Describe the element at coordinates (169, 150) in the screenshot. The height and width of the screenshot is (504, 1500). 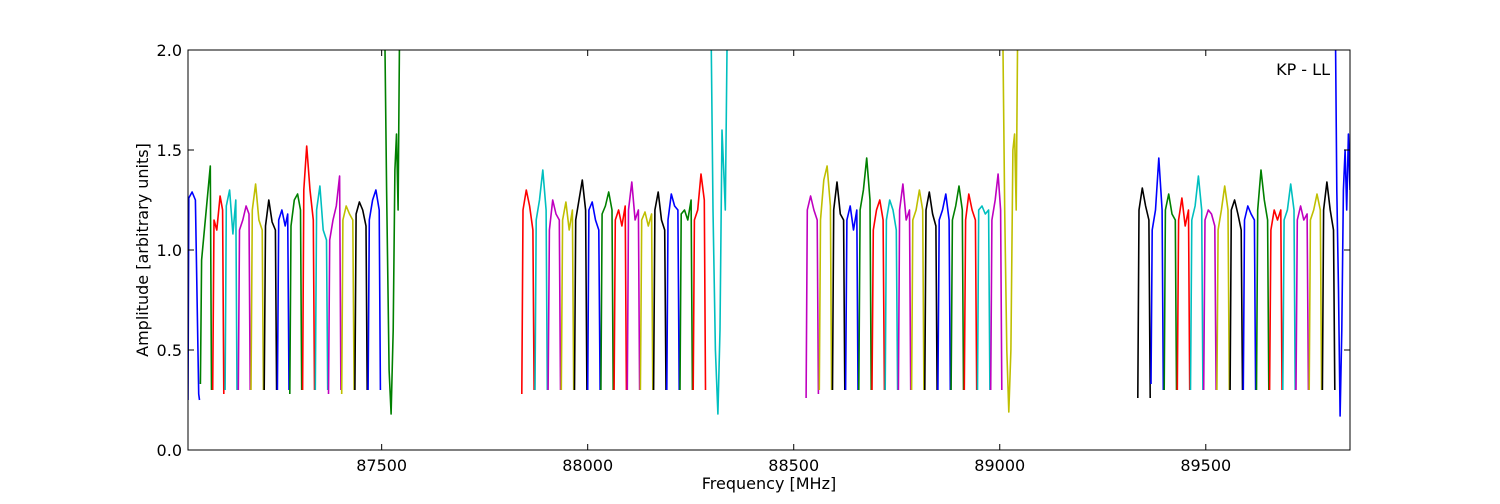
I see `y-tick-label: 1.5` at that location.